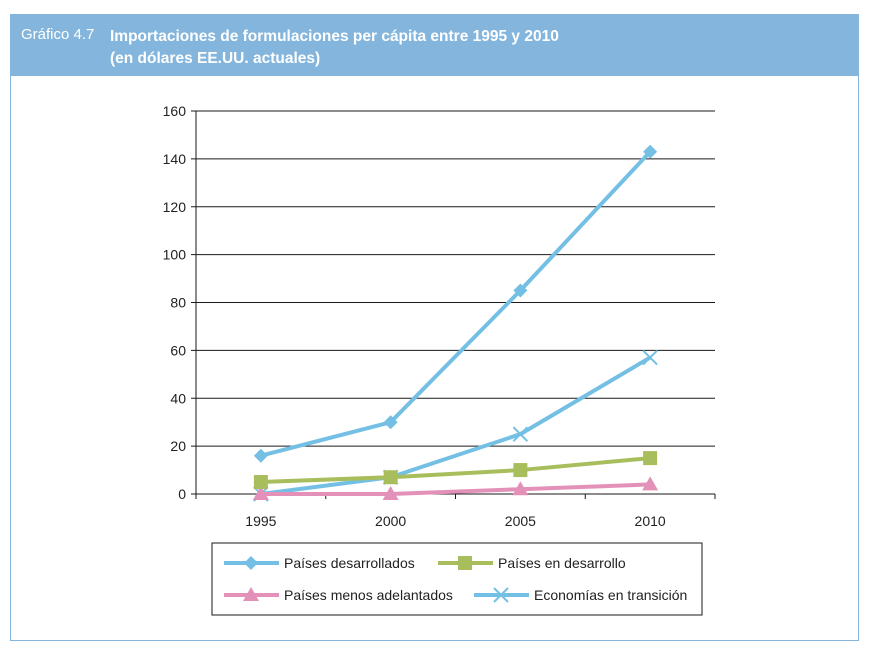  What do you see at coordinates (610, 595) in the screenshot?
I see `legend-label: Economías en transición` at bounding box center [610, 595].